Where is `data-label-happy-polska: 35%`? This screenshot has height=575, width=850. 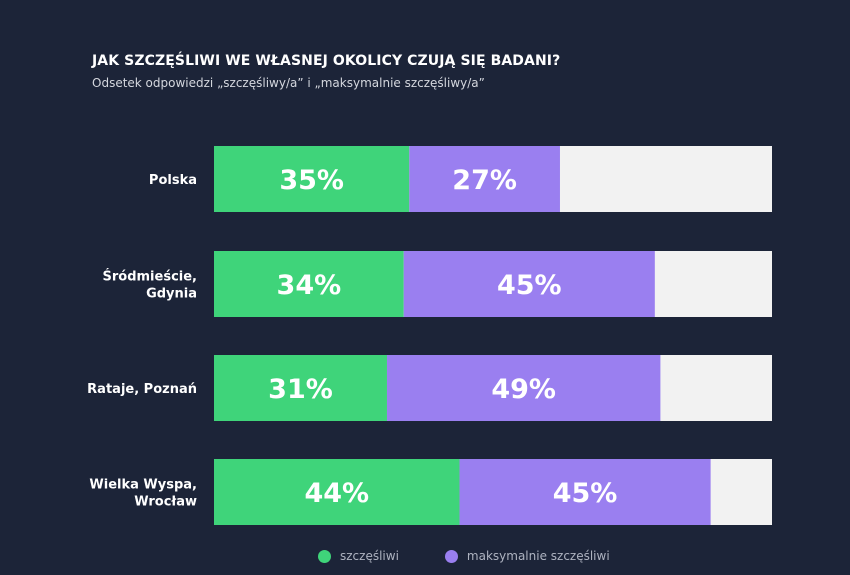 data-label-happy-polska: 35% is located at coordinates (311, 180).